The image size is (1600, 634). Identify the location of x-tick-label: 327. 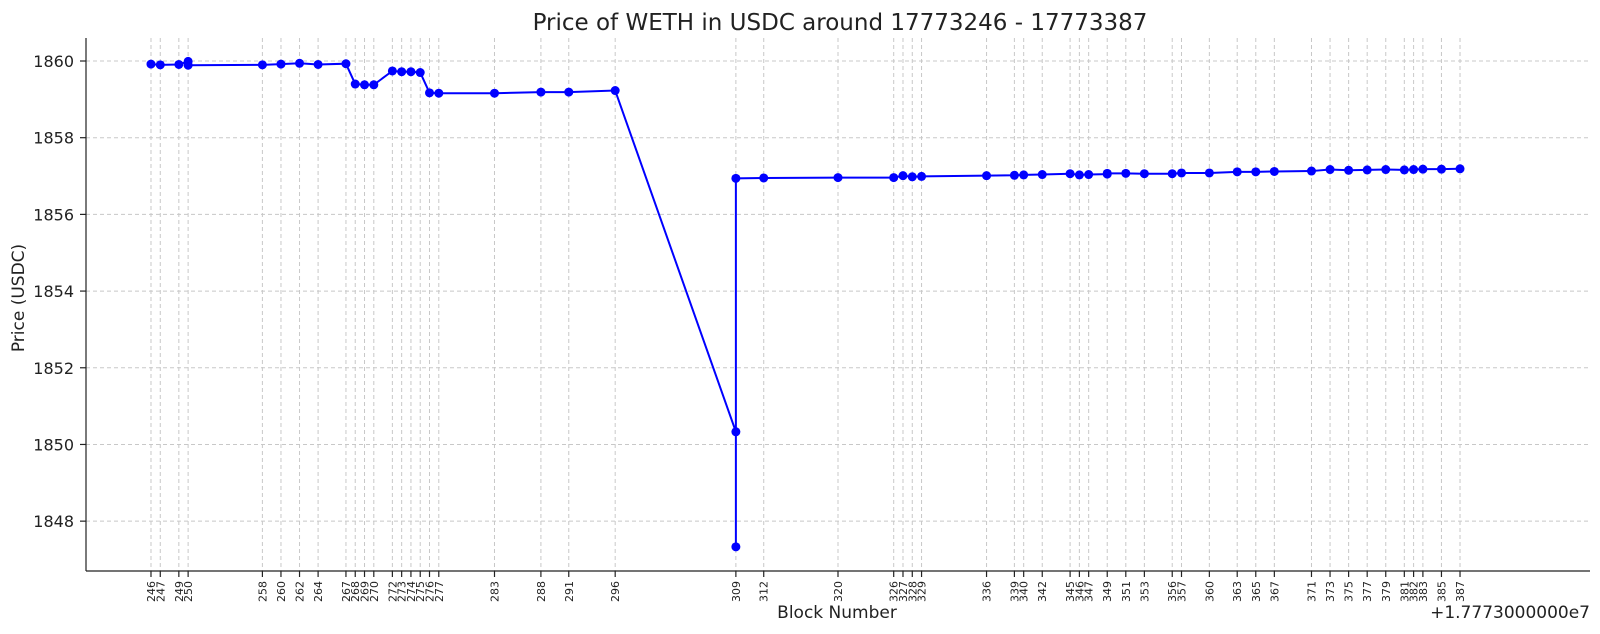
(903, 591).